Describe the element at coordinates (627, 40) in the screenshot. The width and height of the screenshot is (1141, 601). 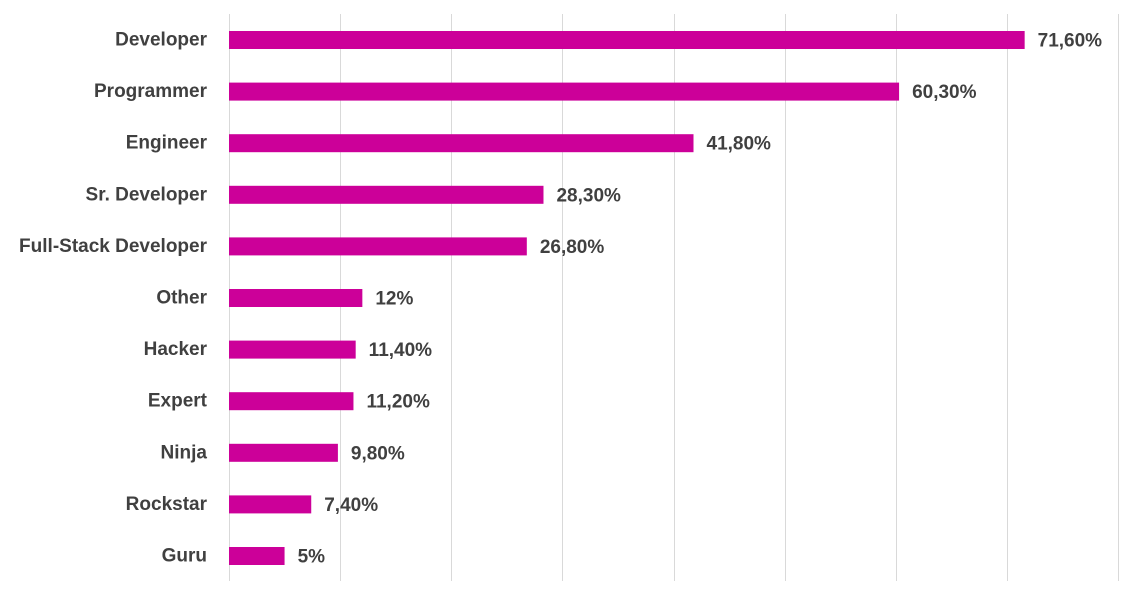
I see `bar-developer` at that location.